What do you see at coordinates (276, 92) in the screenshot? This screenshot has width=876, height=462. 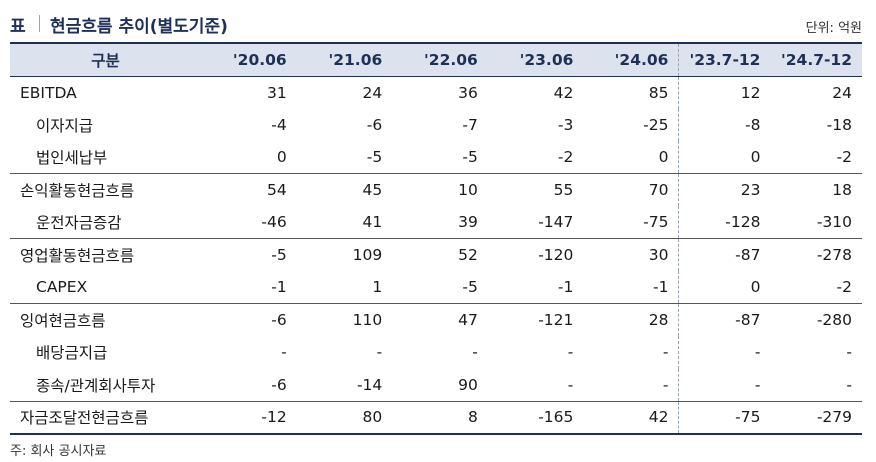 I see `cell-value: 31` at bounding box center [276, 92].